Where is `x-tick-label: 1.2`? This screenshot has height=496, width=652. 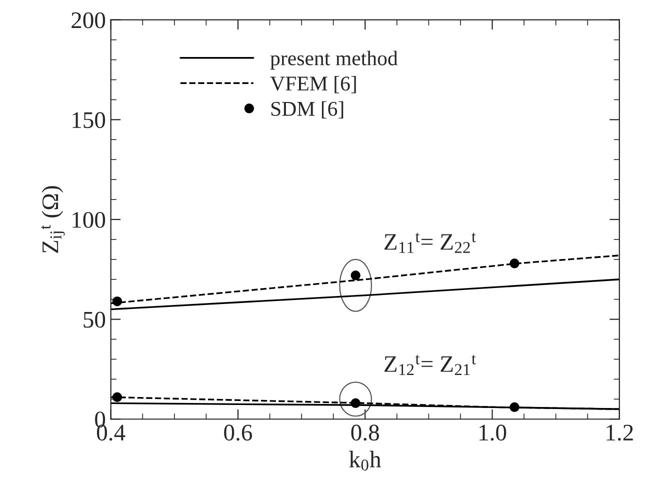 x-tick-label: 1.2 is located at coordinates (619, 432).